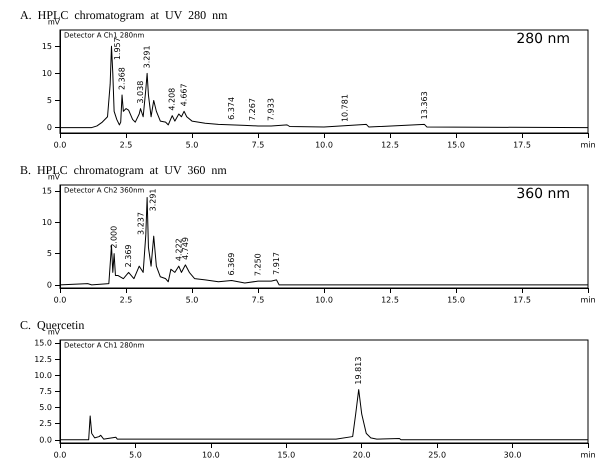  What do you see at coordinates (184, 94) in the screenshot?
I see `annotation: 4.667` at bounding box center [184, 94].